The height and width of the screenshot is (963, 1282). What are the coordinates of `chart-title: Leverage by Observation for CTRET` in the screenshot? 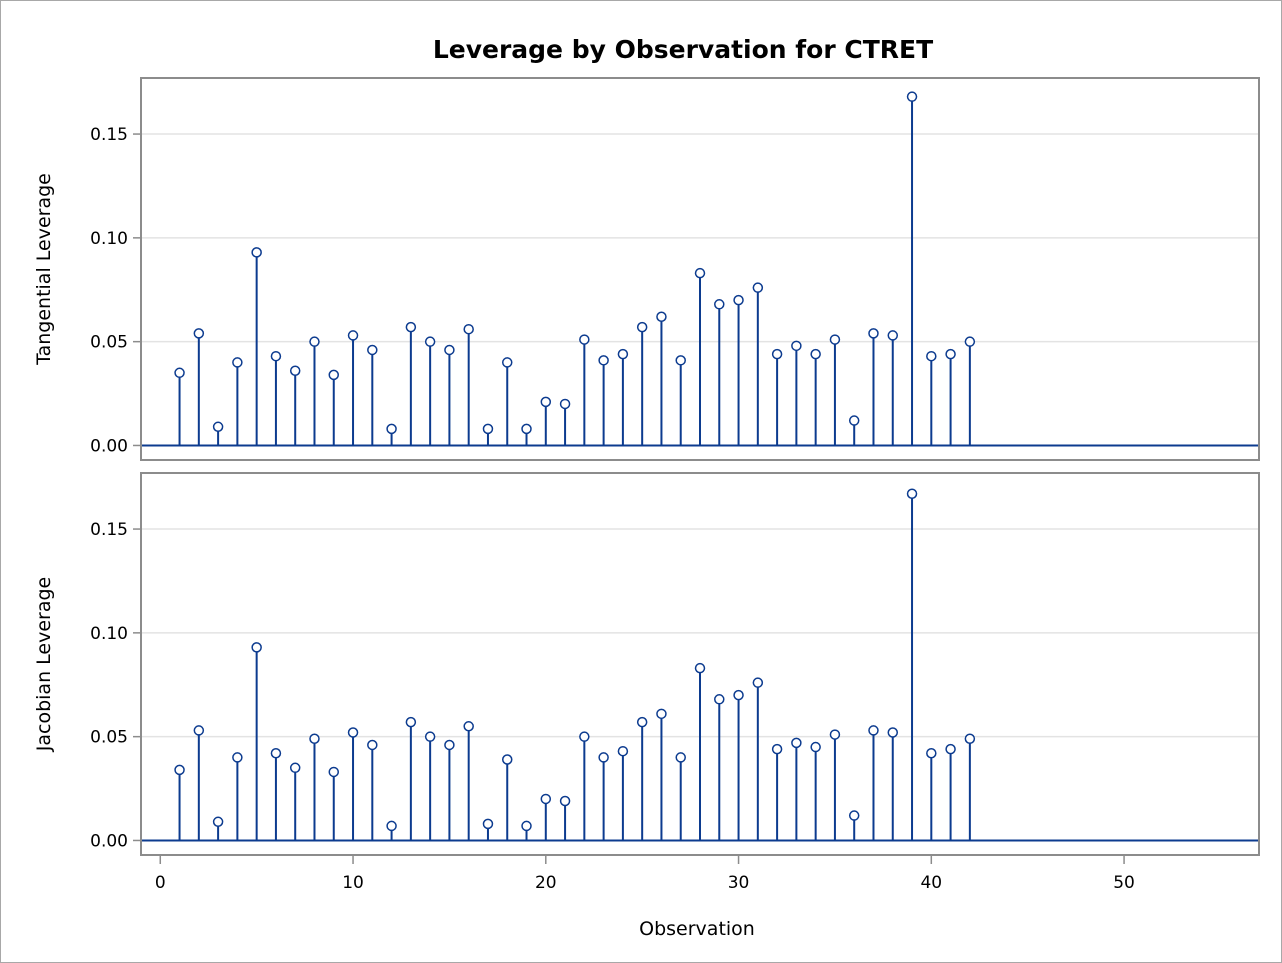 It's located at (683, 49).